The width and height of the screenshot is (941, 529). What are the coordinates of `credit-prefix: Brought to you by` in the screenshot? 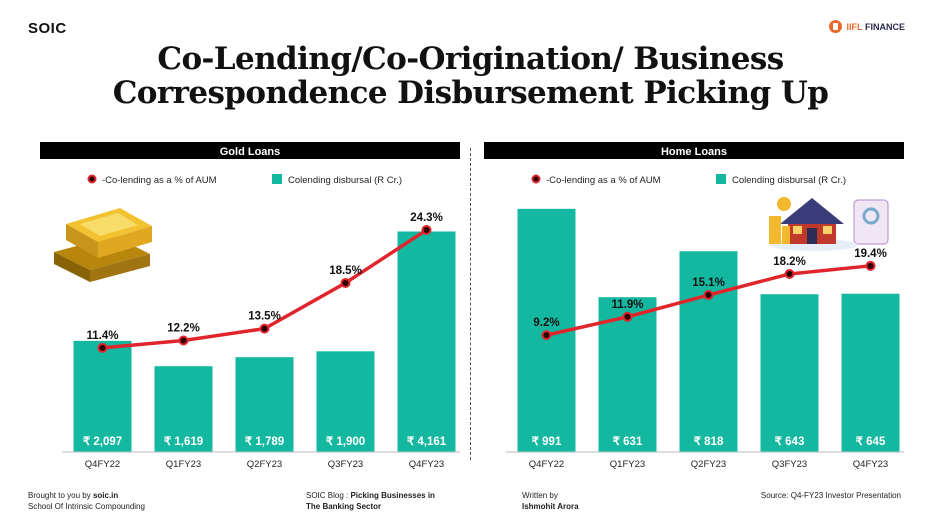 It's located at (60, 495).